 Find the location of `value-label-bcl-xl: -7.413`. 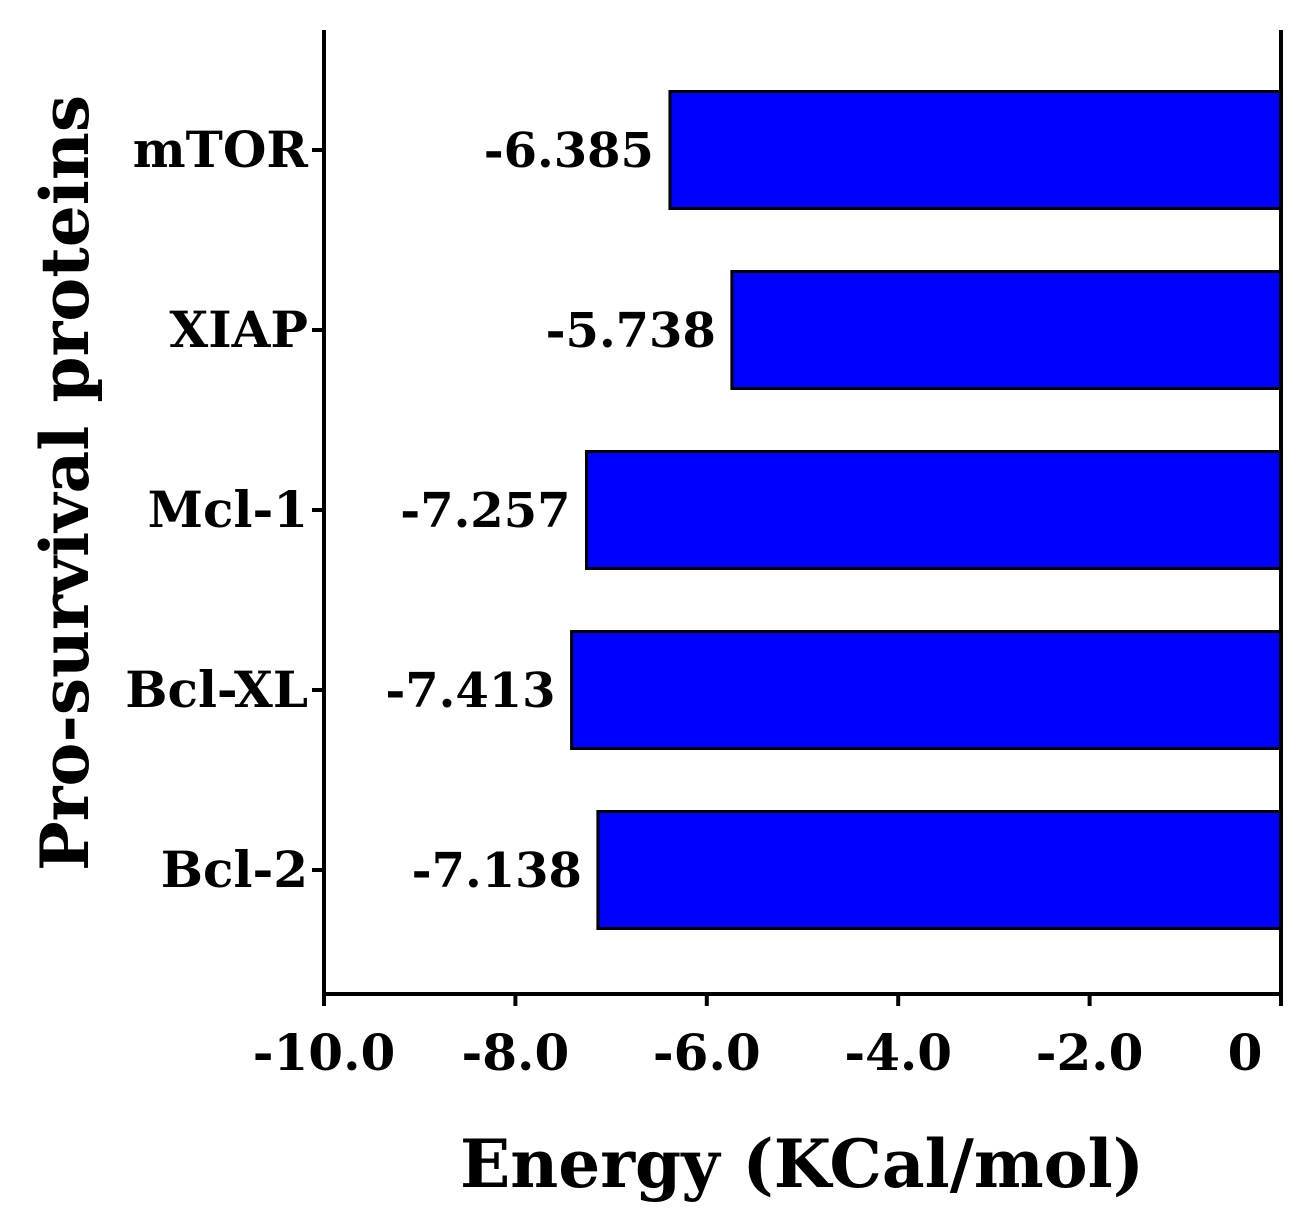

value-label-bcl-xl: -7.413 is located at coordinates (470, 691).